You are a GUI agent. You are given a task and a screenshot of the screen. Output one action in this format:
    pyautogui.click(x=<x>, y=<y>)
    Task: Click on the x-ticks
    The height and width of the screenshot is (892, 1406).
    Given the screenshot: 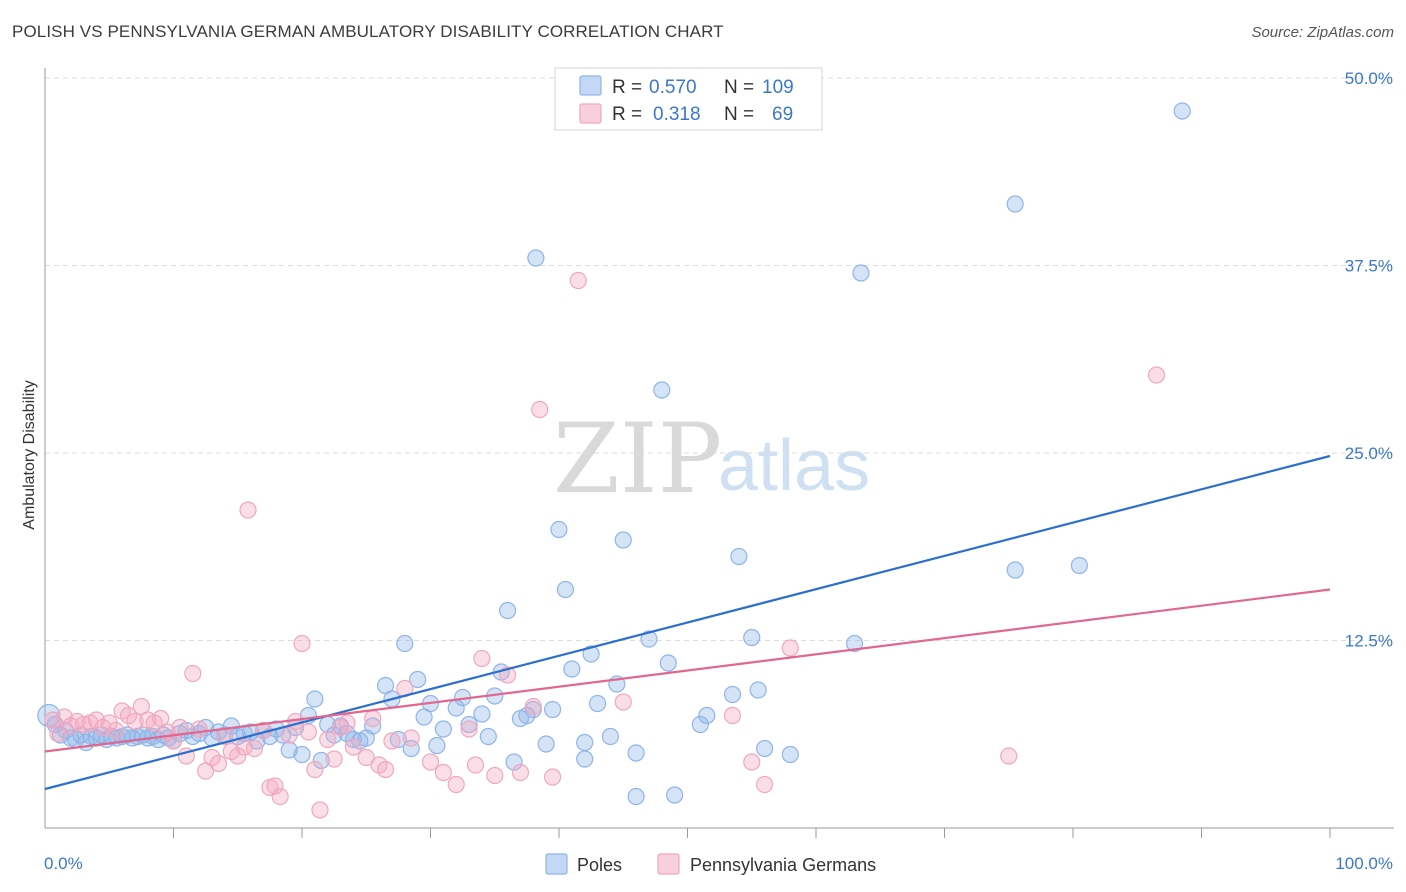 What is the action you would take?
    pyautogui.click(x=752, y=833)
    